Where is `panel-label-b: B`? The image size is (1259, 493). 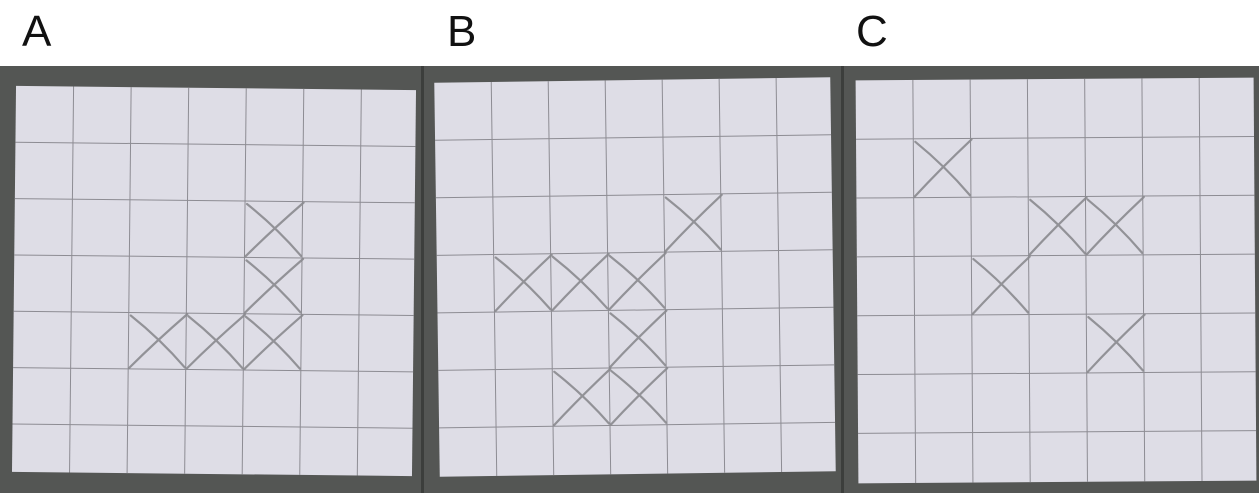
panel-label-b: B is located at coordinates (462, 31).